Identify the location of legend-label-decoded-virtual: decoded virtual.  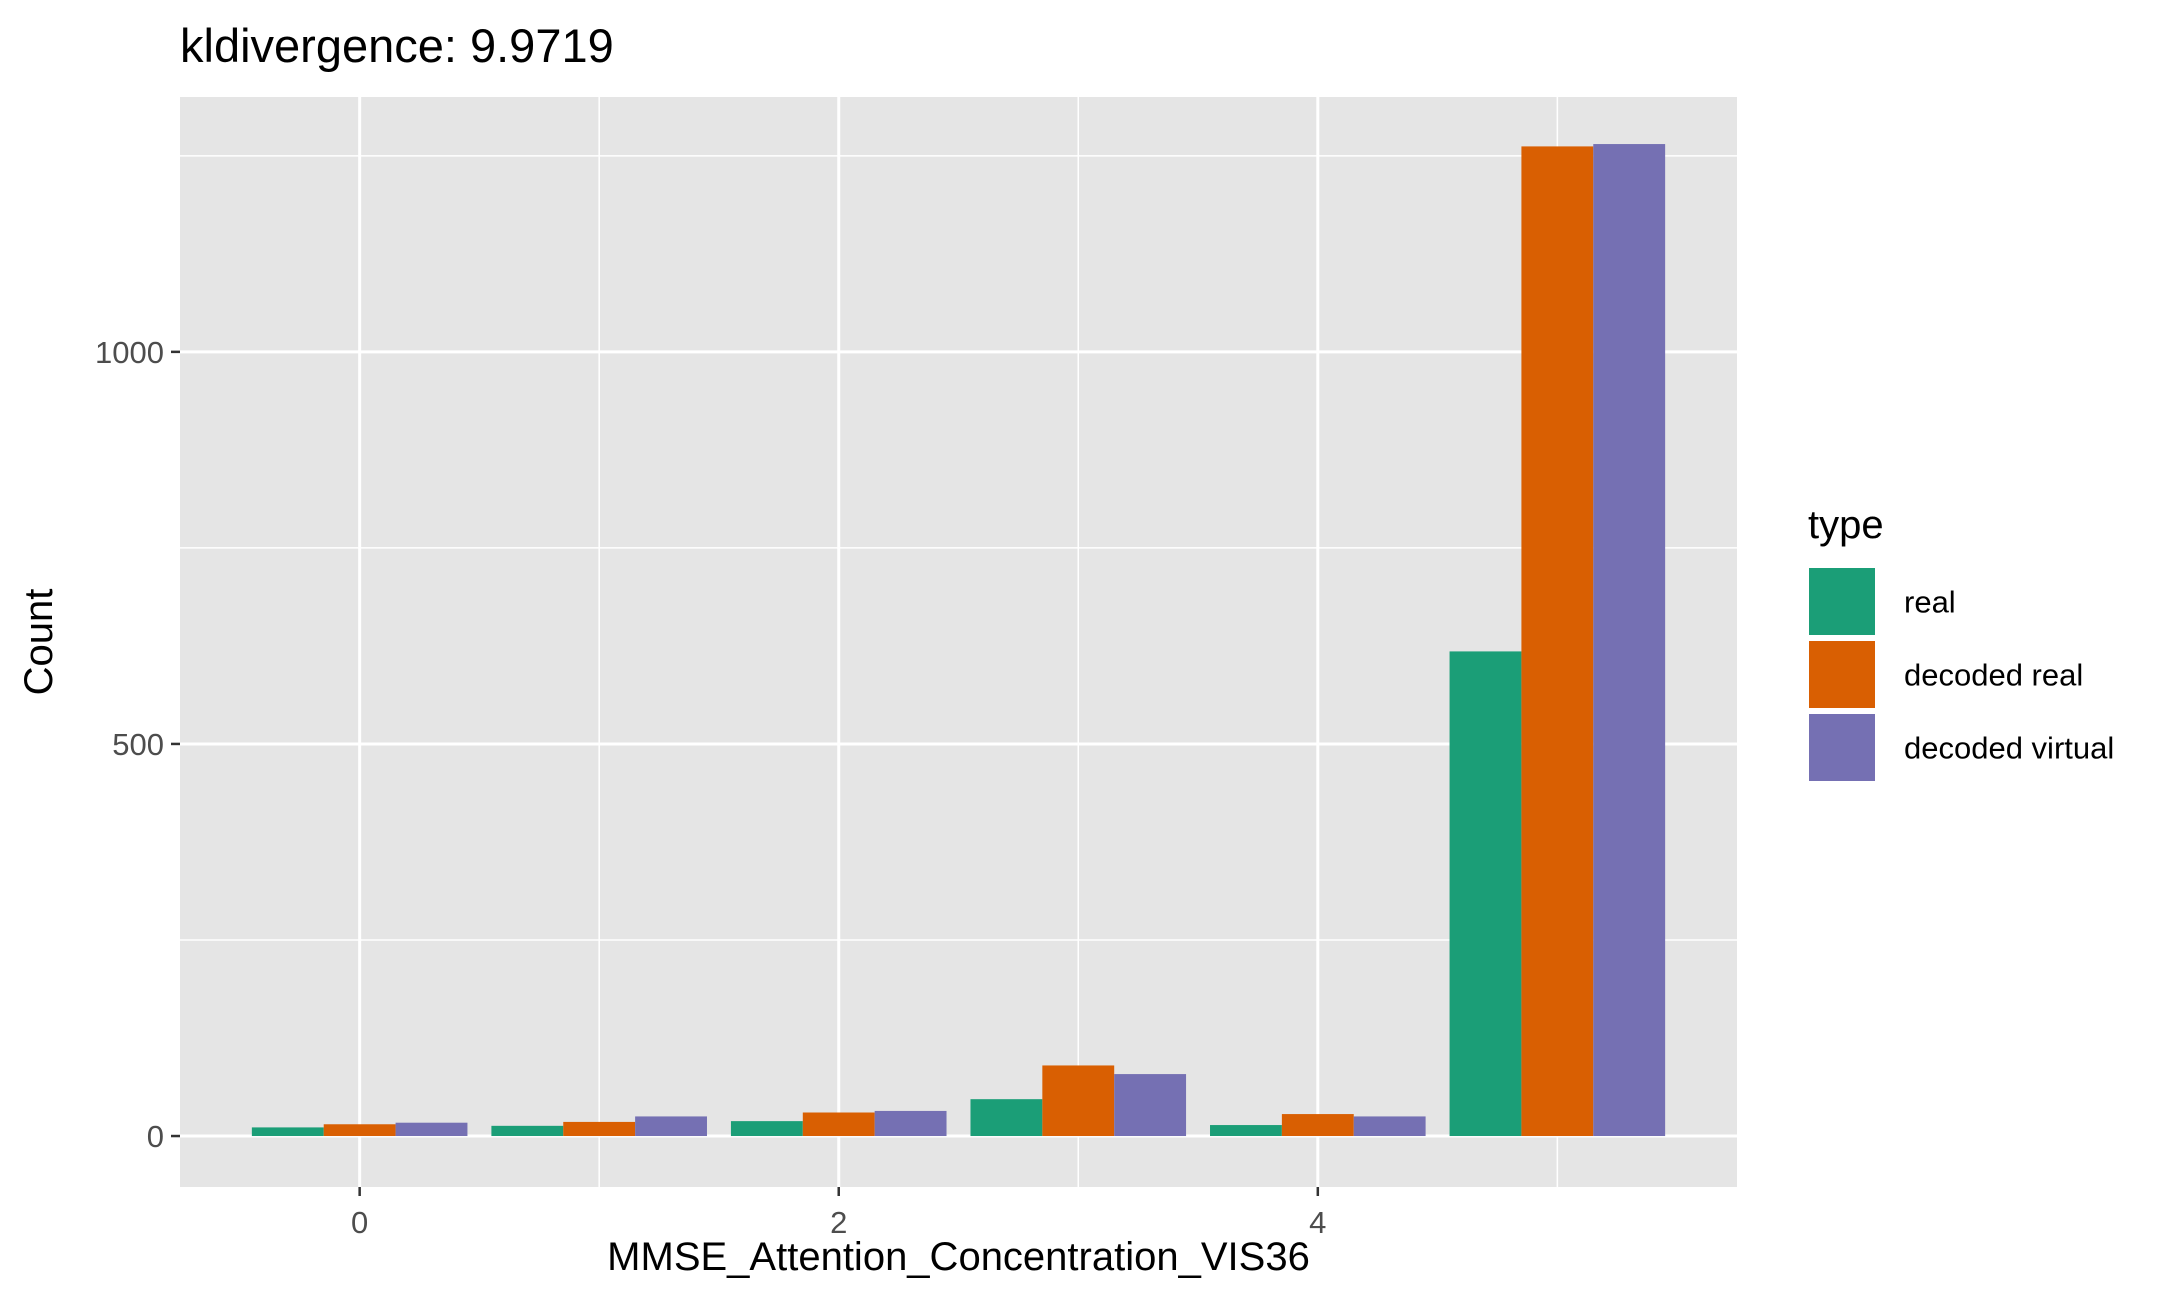
(2009, 748).